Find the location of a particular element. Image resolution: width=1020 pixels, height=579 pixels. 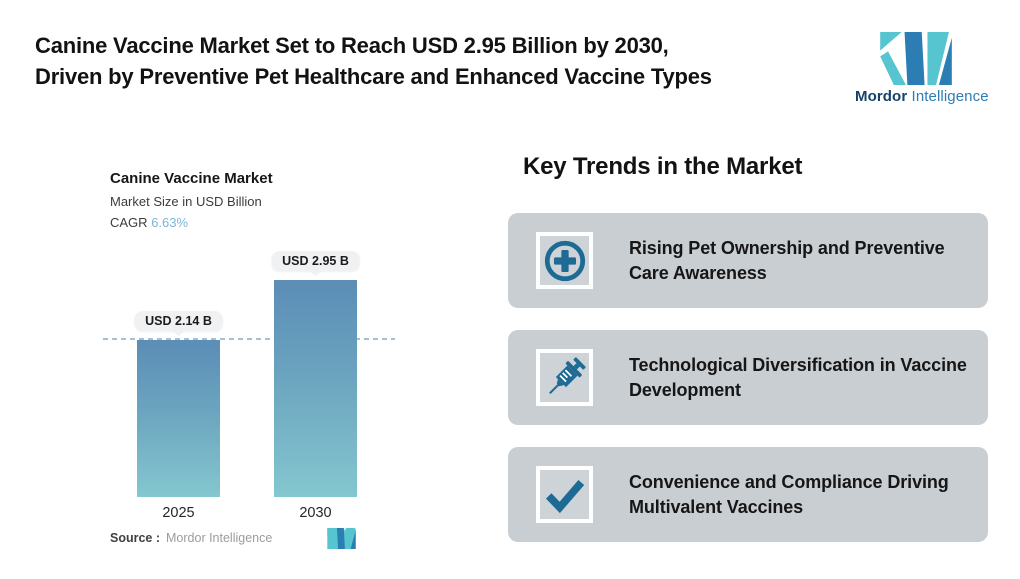

checkmark-icon is located at coordinates (564, 496).